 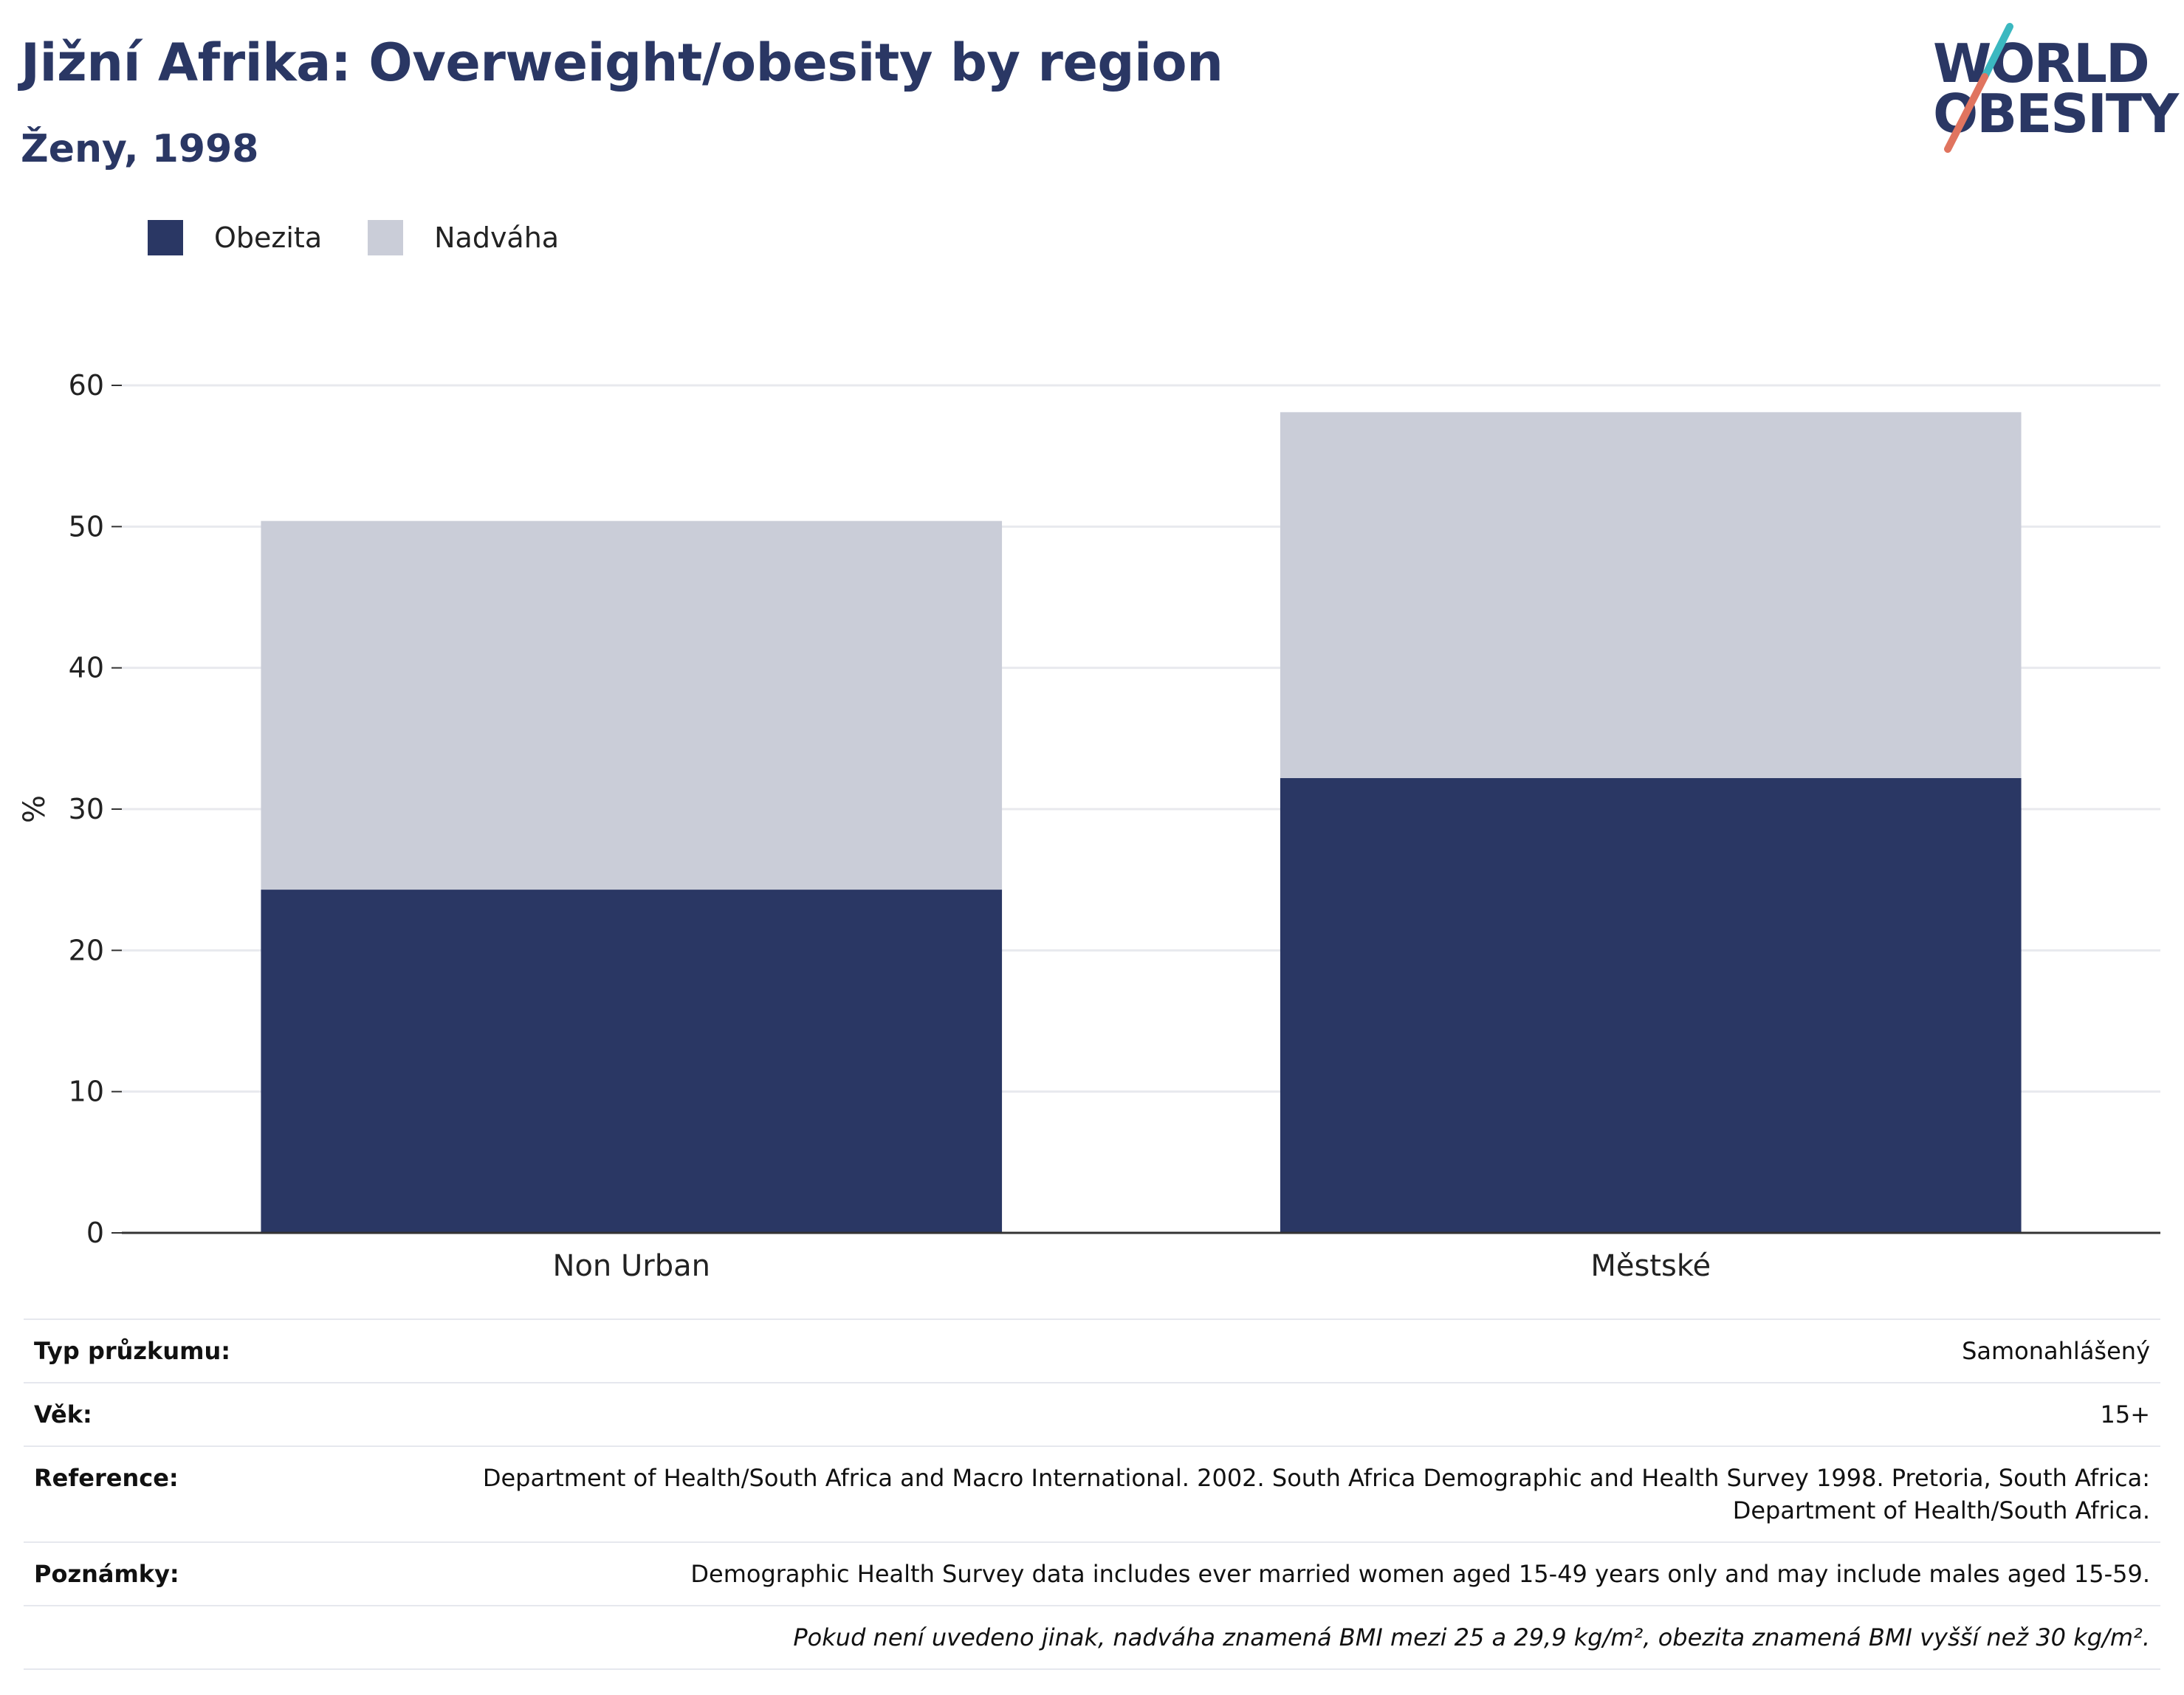 I want to click on y-axis-label: %, so click(x=35, y=809).